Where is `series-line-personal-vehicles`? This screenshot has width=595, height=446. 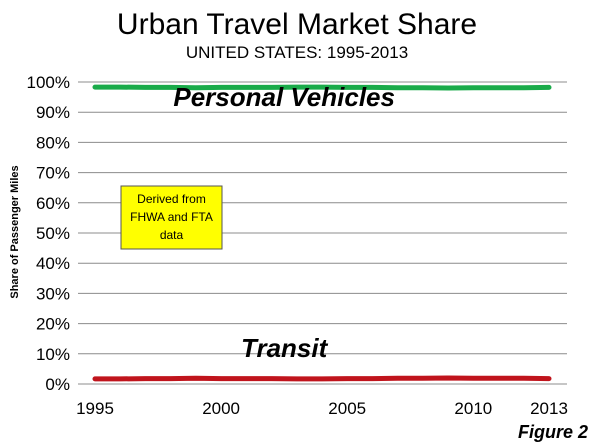 series-line-personal-vehicles is located at coordinates (322, 87).